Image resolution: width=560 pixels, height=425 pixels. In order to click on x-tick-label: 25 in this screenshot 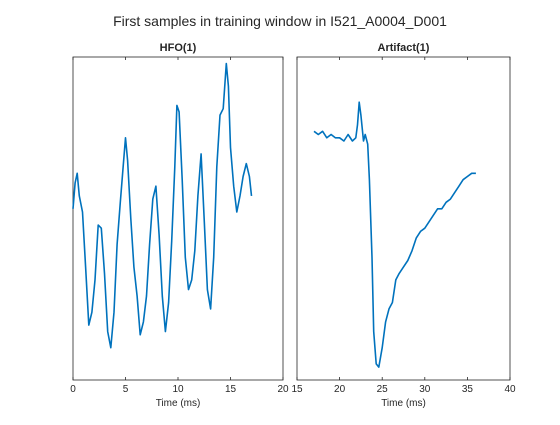, I will do `click(383, 389)`.